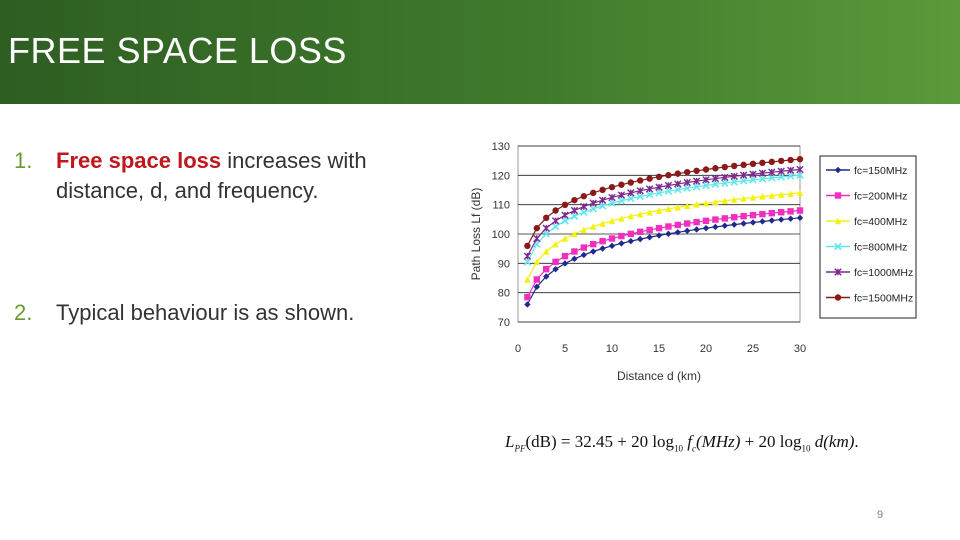 The width and height of the screenshot is (960, 540). I want to click on bullet-highlight: Free space loss, so click(139, 160).